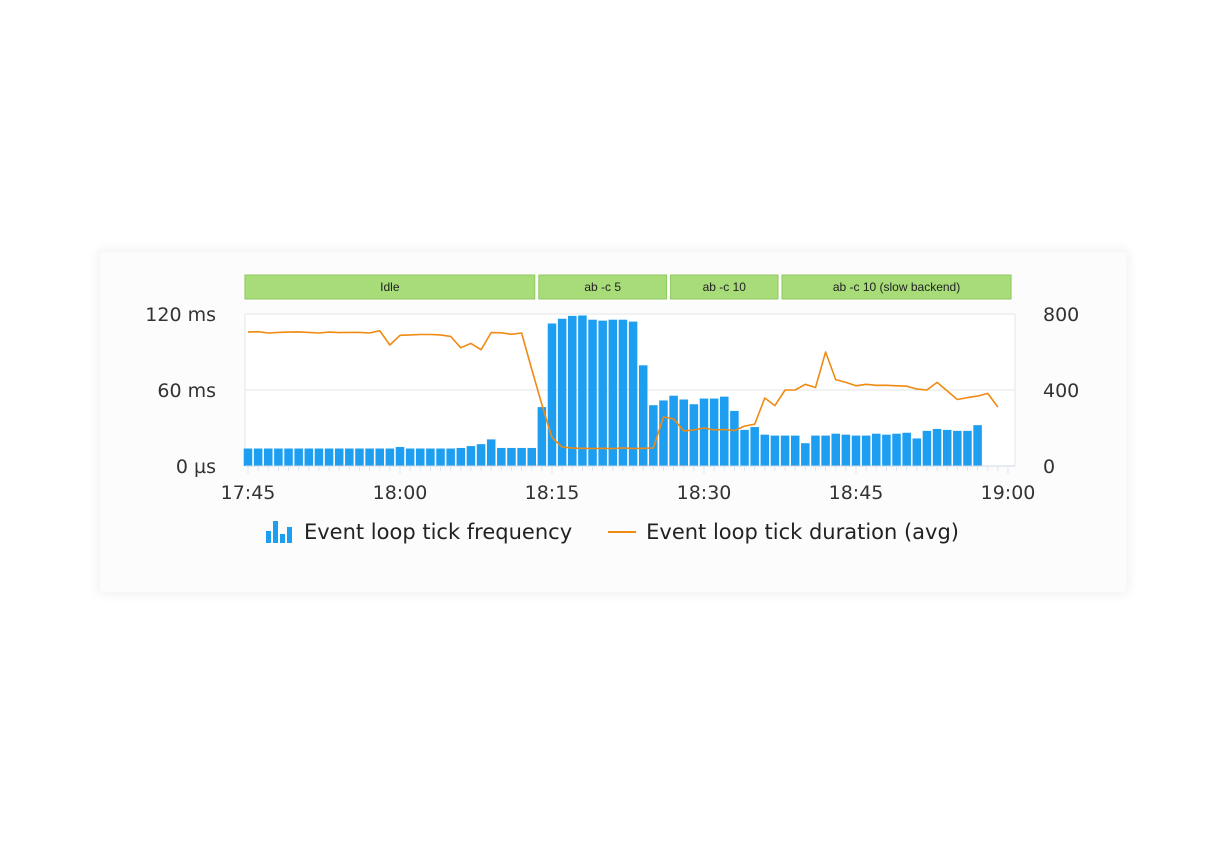 The width and height of the screenshot is (1225, 853). Describe the element at coordinates (1008, 493) in the screenshot. I see `x-tick-label: 19:00` at that location.